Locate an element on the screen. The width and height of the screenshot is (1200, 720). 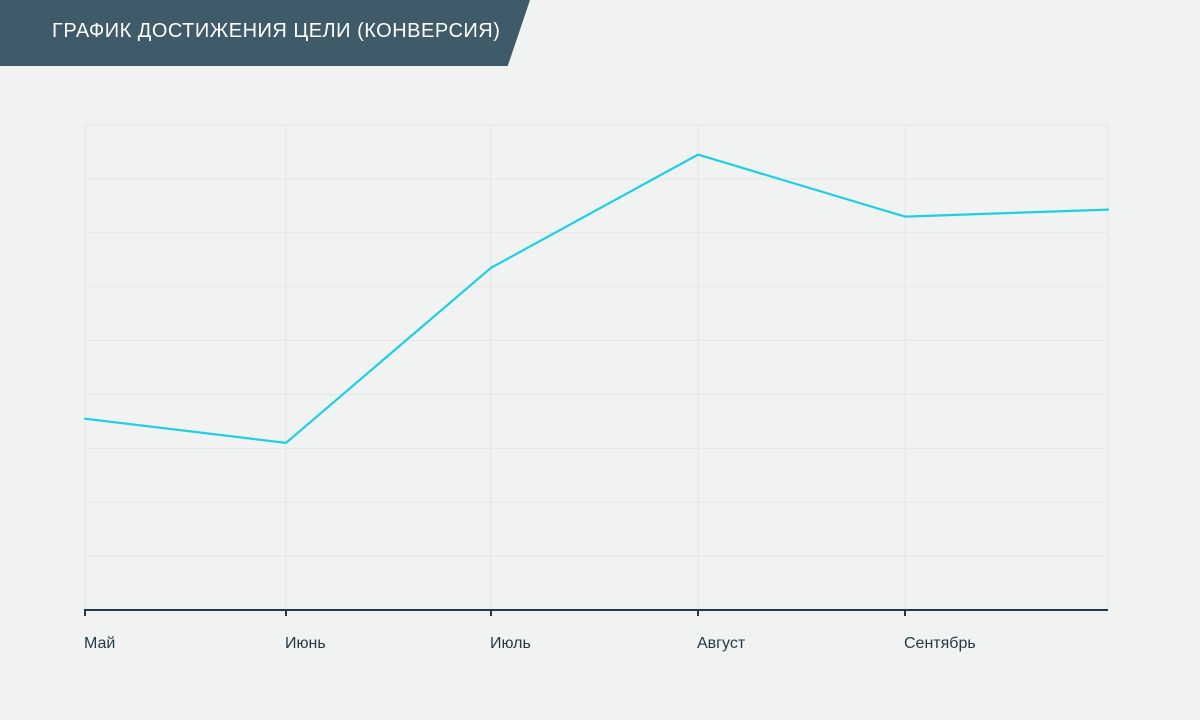
chart-tick-labels: Май Июнь Июль Август Сентябрь is located at coordinates (530, 643).